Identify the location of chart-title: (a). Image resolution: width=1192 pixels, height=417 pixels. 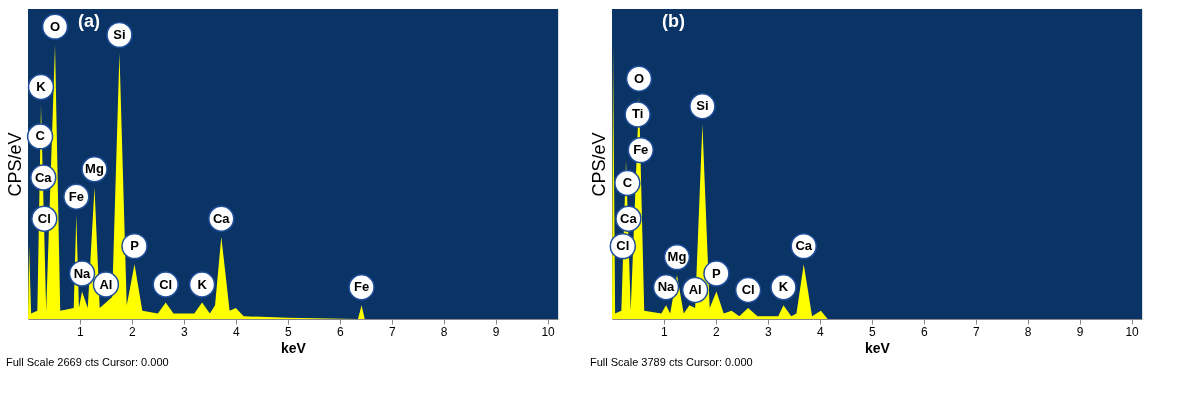
(89, 21).